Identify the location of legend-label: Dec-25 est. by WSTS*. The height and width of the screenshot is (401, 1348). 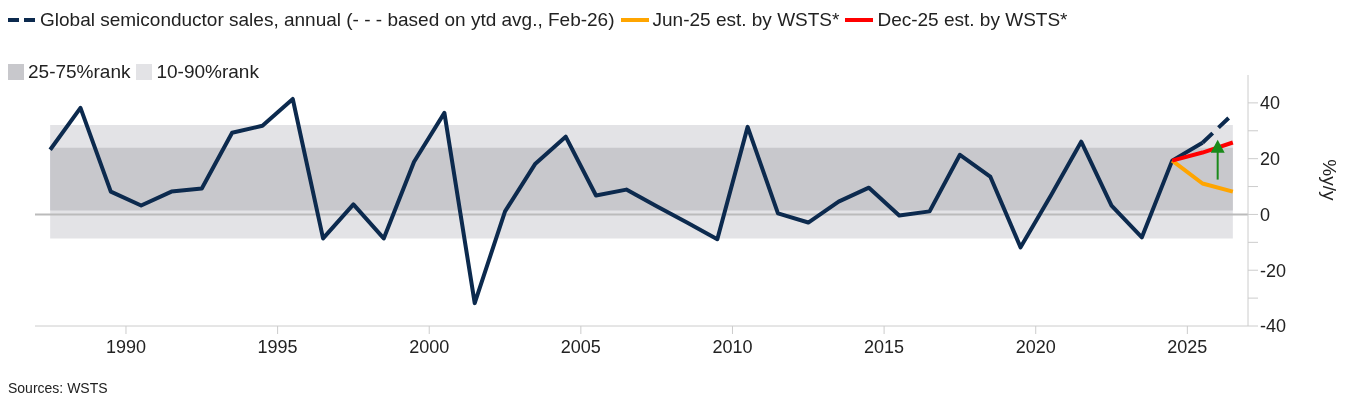
(972, 20).